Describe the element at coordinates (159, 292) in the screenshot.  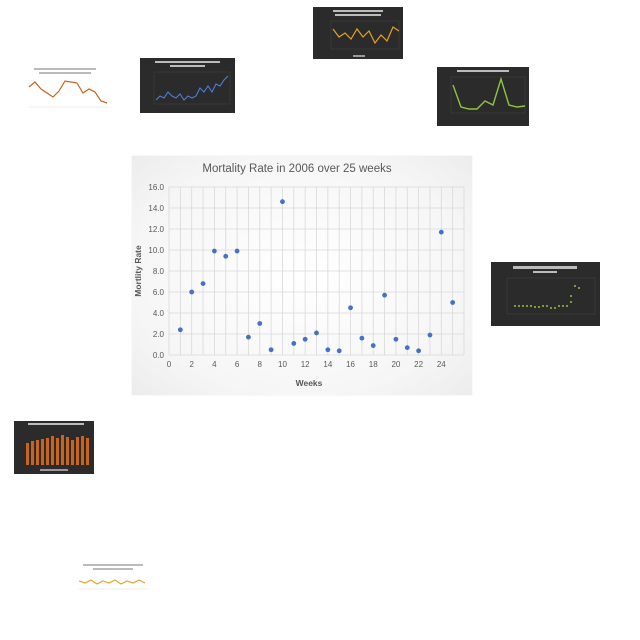
I see `y-tick-label: 6.0` at that location.